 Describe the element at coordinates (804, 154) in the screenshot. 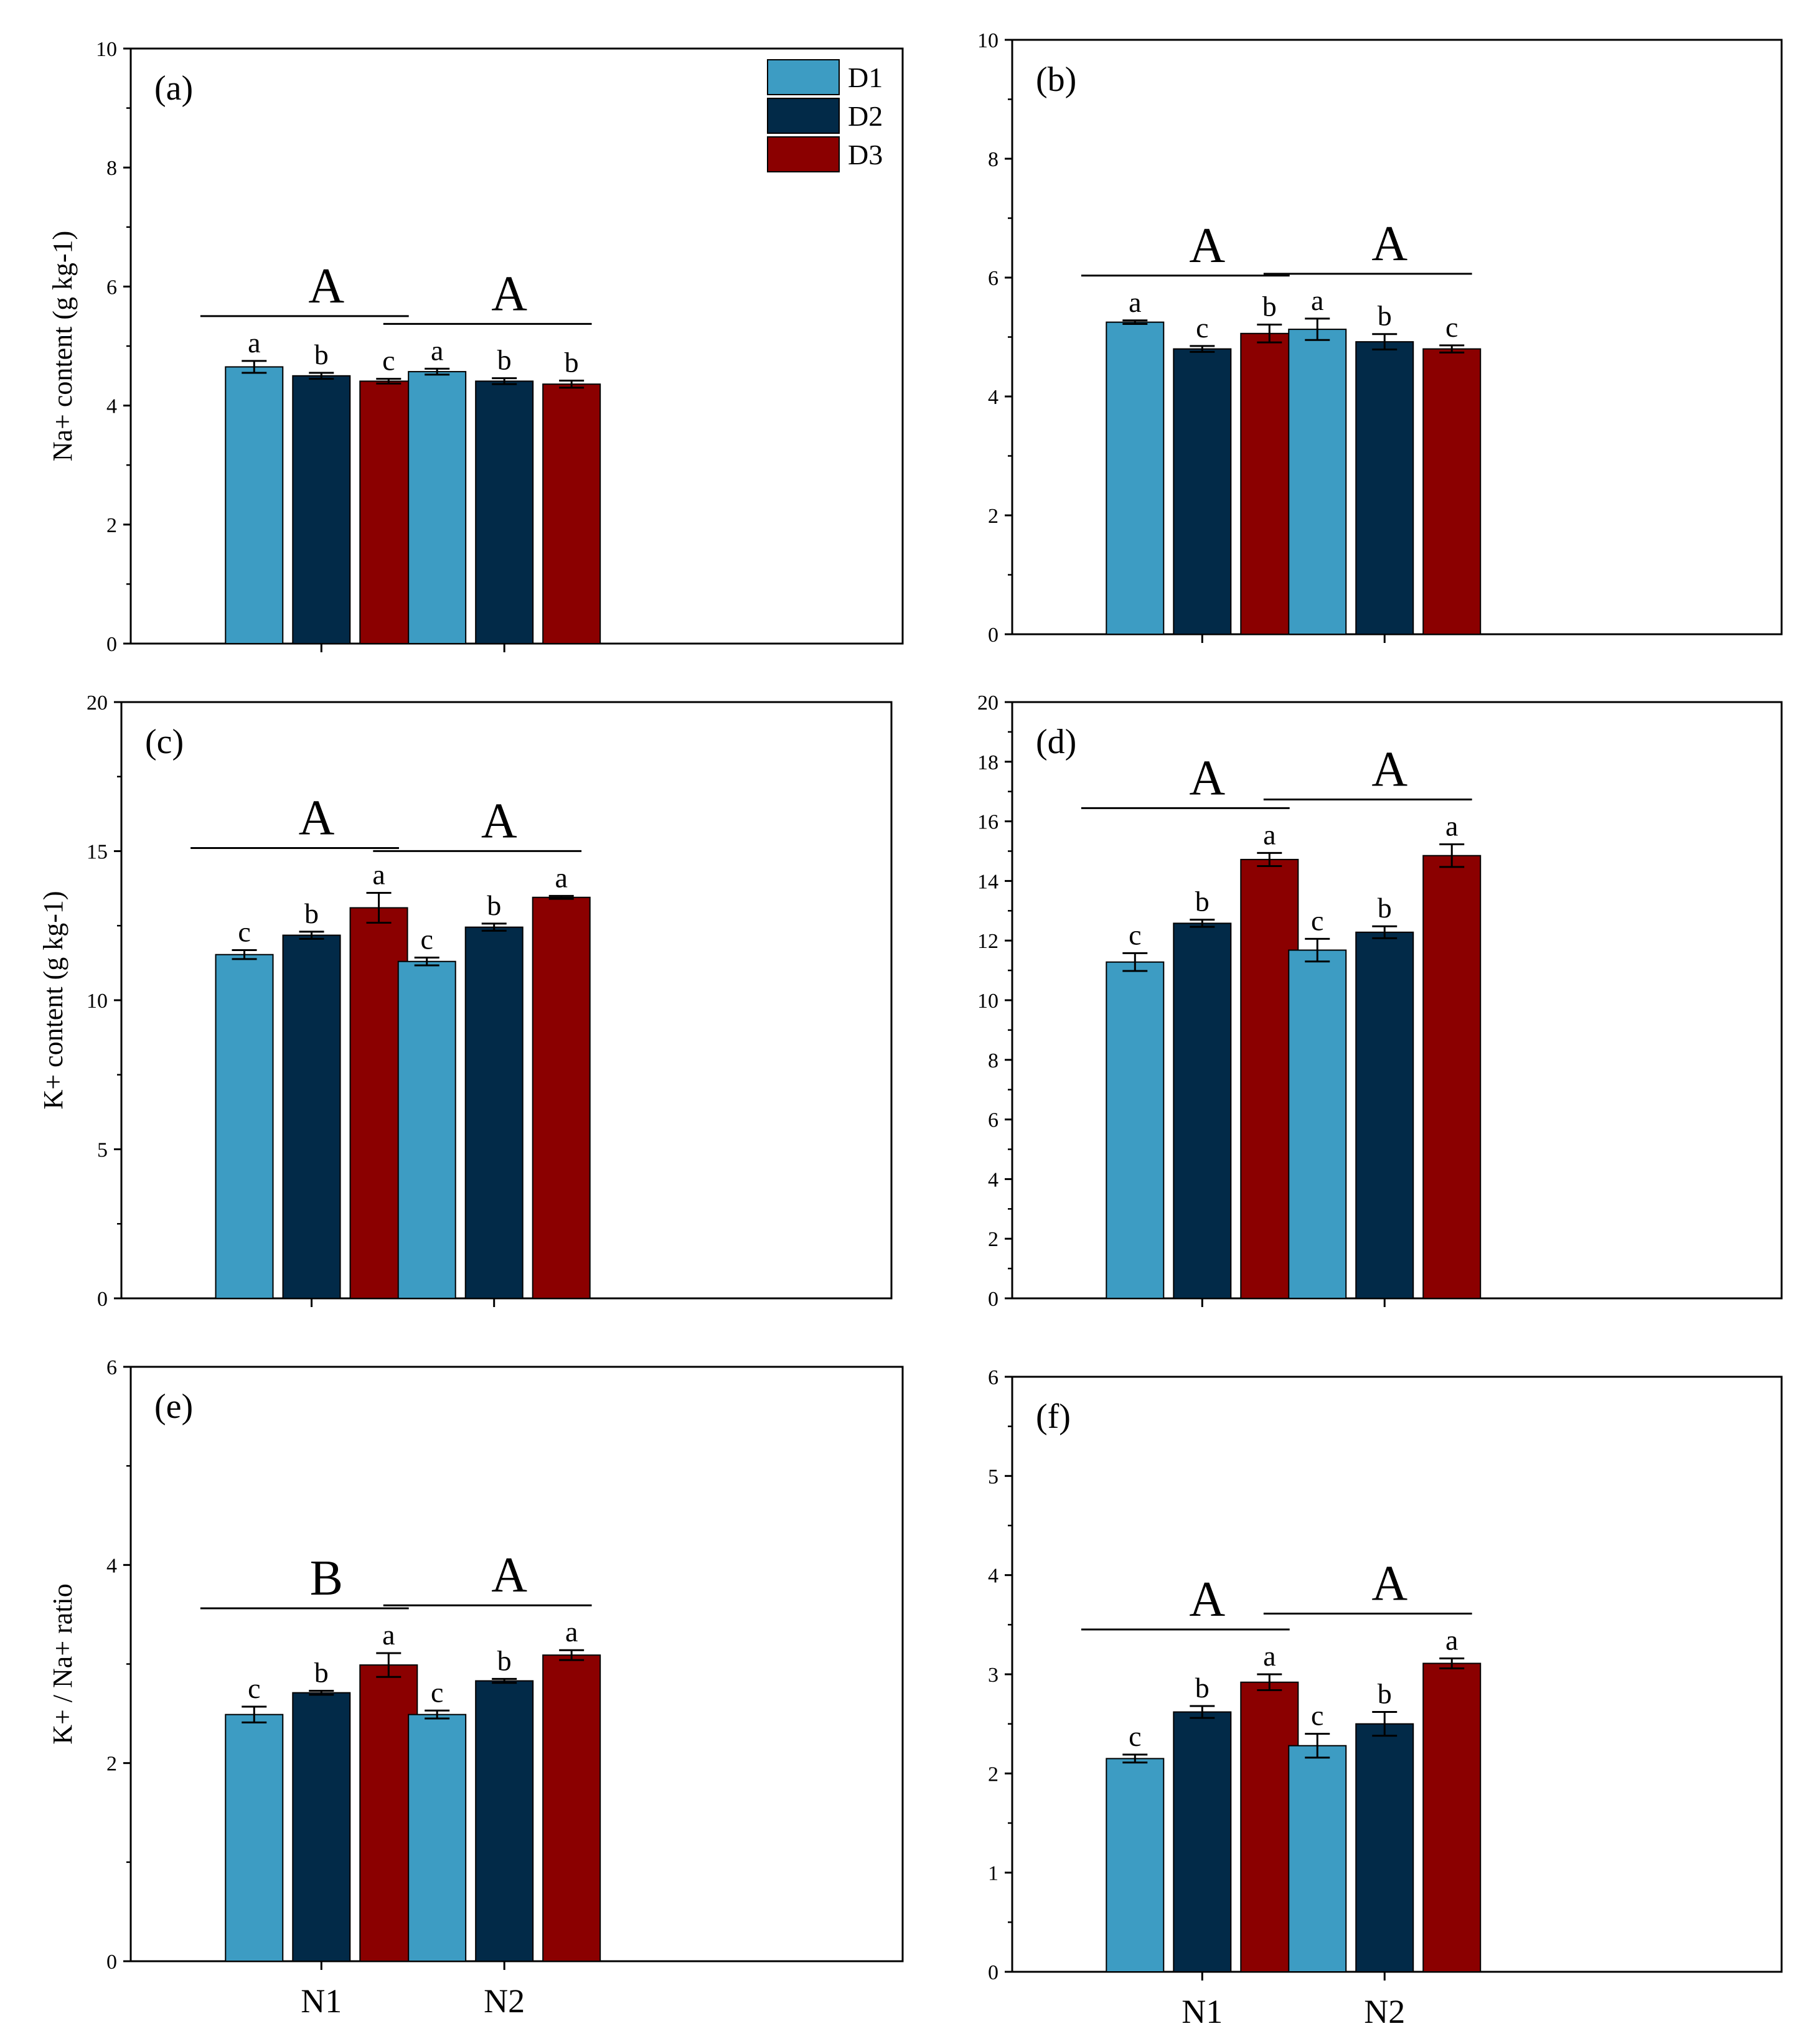

I see `legend-swatch-d3` at that location.